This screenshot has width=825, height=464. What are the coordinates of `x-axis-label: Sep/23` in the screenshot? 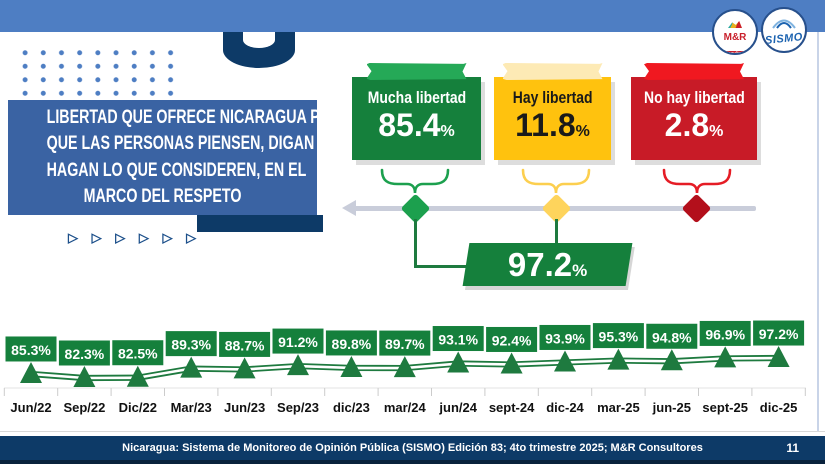 It's located at (298, 407).